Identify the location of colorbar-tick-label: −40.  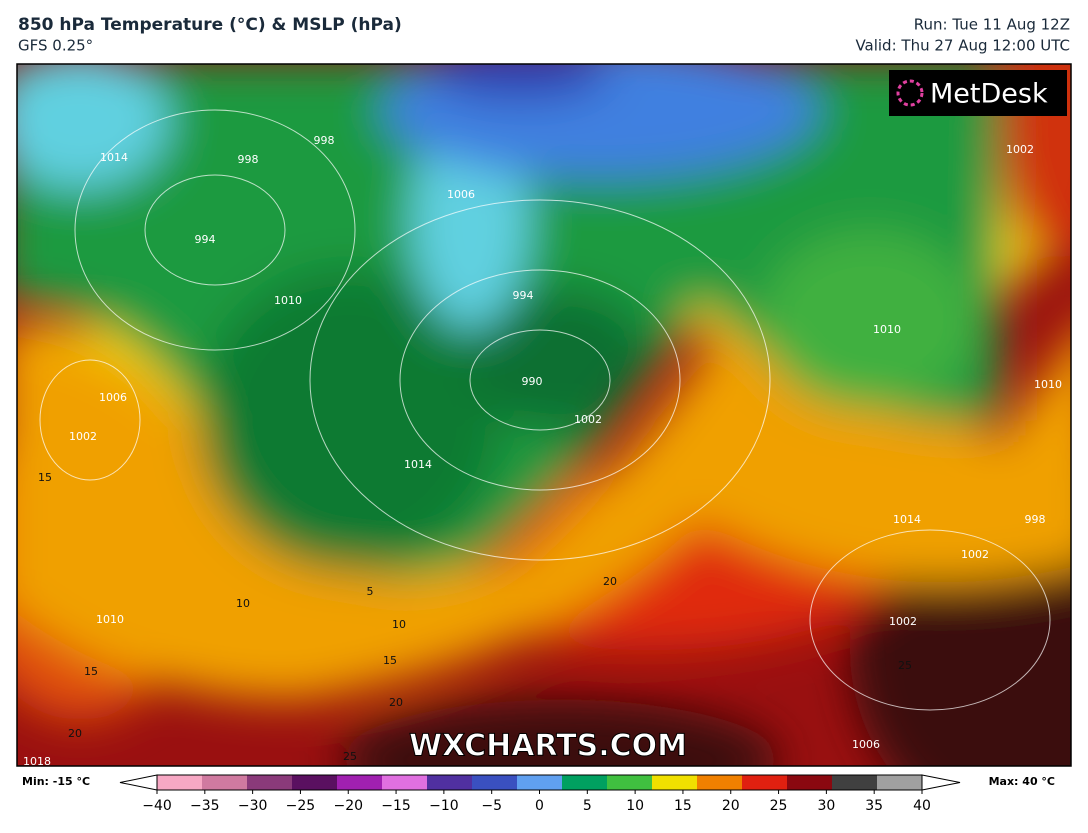
(157, 806).